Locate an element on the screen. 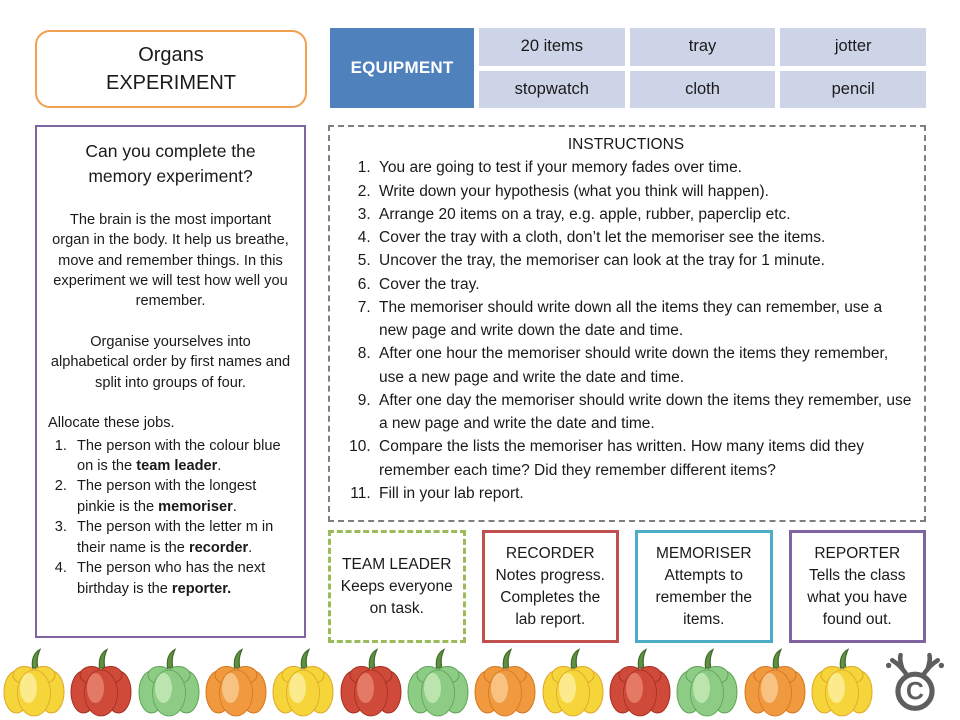 The height and width of the screenshot is (720, 960). slide-title-line2: EXPERIMENT is located at coordinates (171, 83).